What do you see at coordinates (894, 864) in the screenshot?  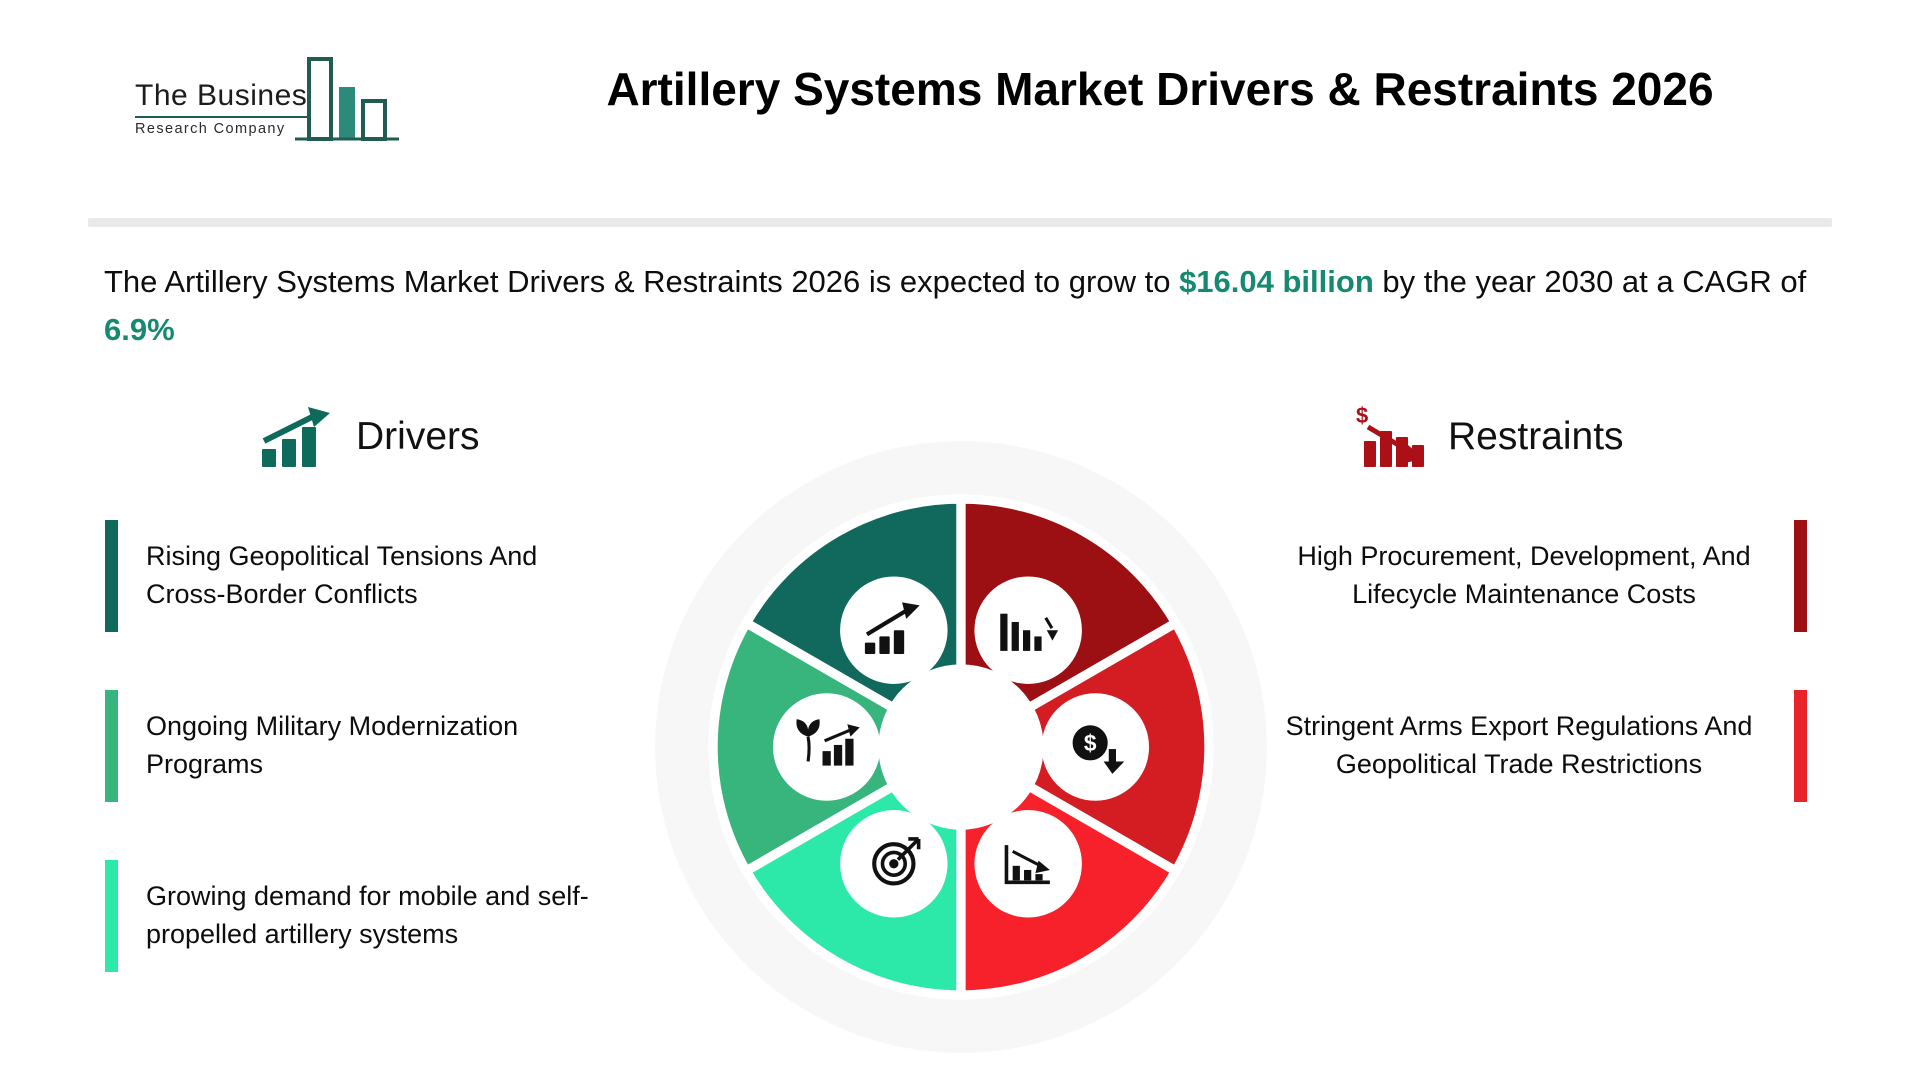 I see `target-icon` at bounding box center [894, 864].